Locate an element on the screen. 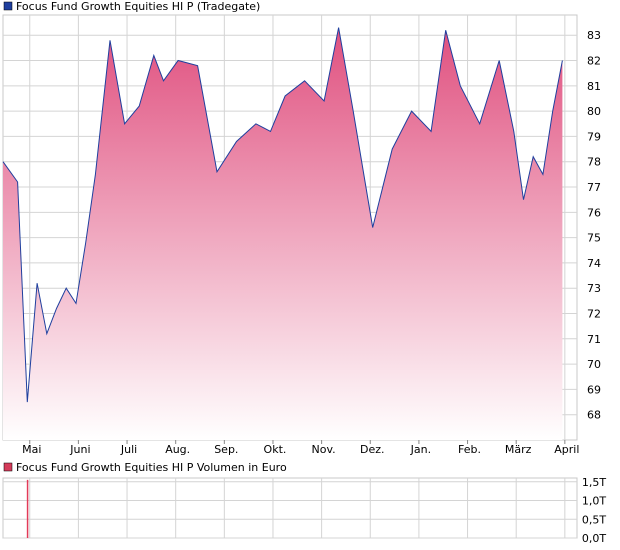 The height and width of the screenshot is (550, 620). price-x-tick-label: Nov. is located at coordinates (324, 449).